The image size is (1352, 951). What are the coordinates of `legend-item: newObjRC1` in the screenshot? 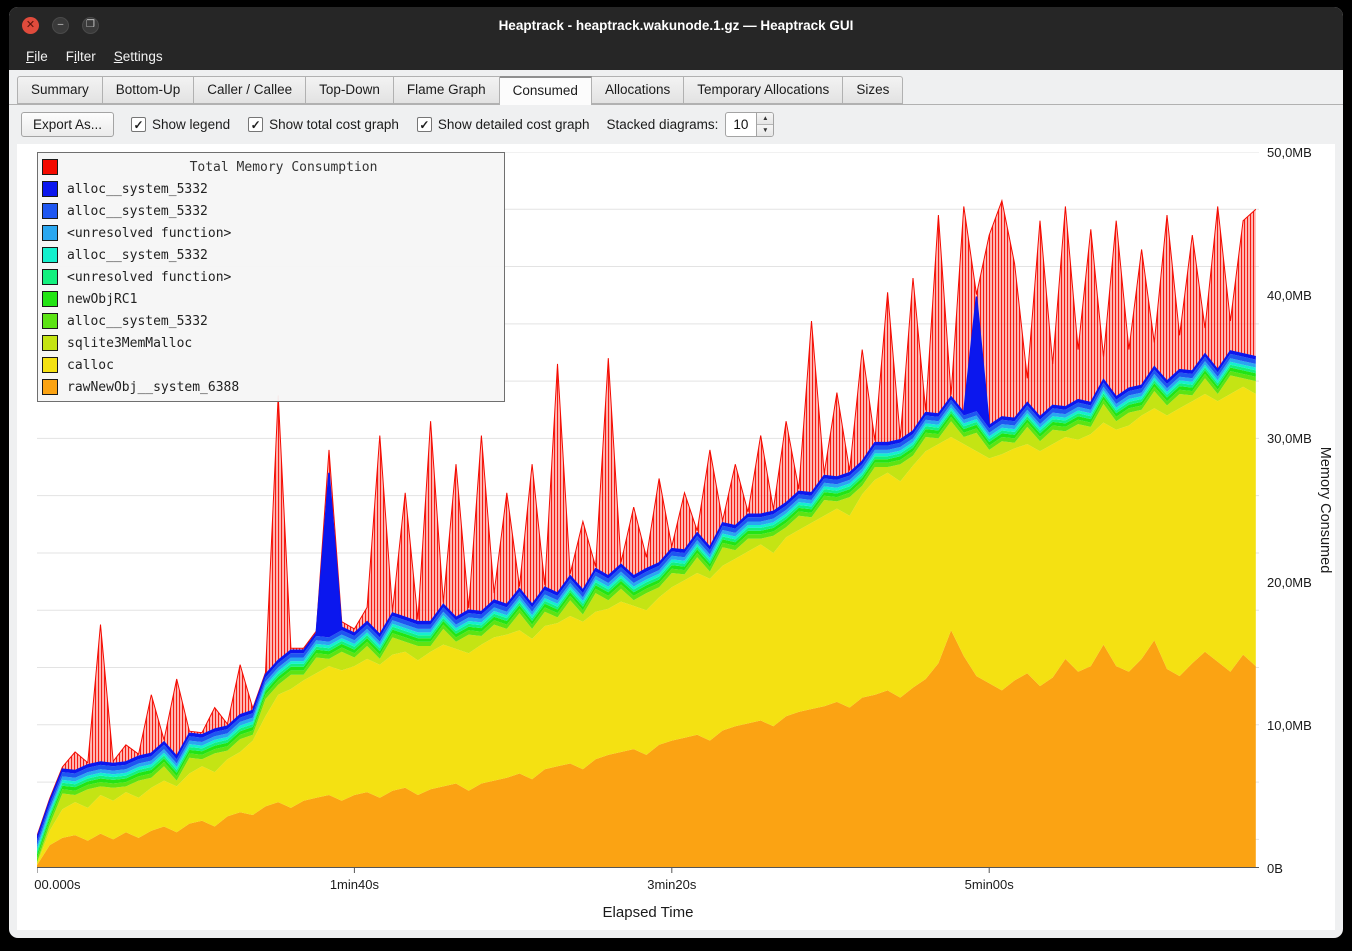 It's located at (271, 299).